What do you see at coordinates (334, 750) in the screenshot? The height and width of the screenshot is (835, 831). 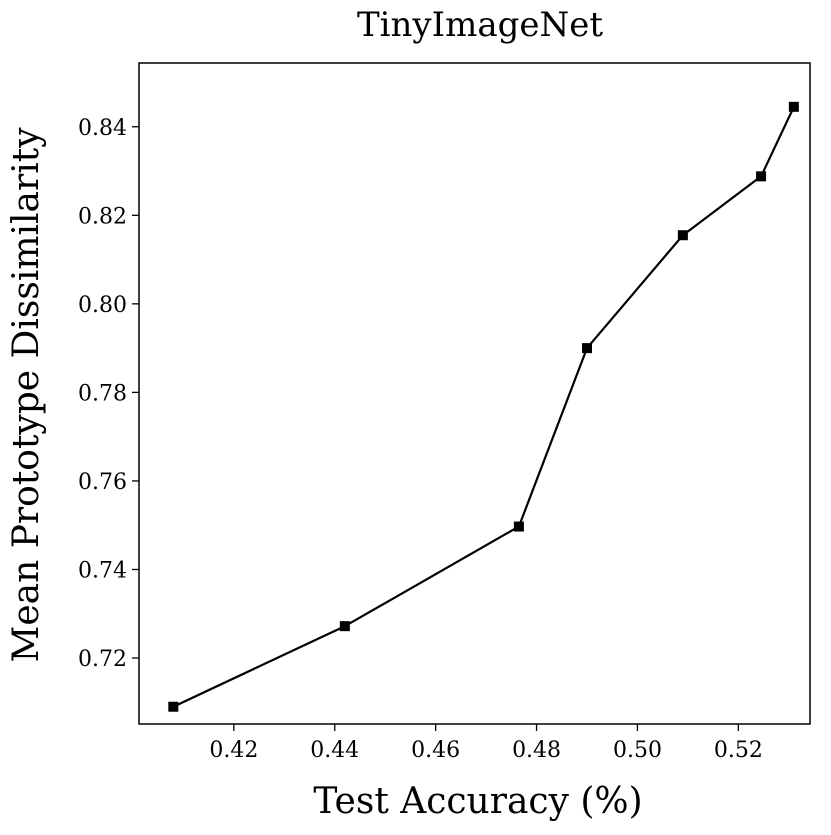 I see `x-tick-label: 0.44` at bounding box center [334, 750].